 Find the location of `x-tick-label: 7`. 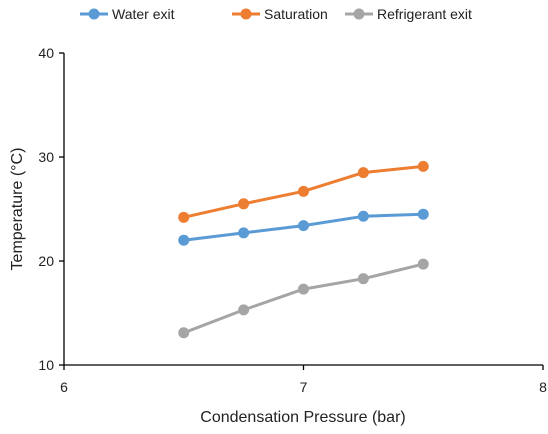

x-tick-label: 7 is located at coordinates (304, 387).